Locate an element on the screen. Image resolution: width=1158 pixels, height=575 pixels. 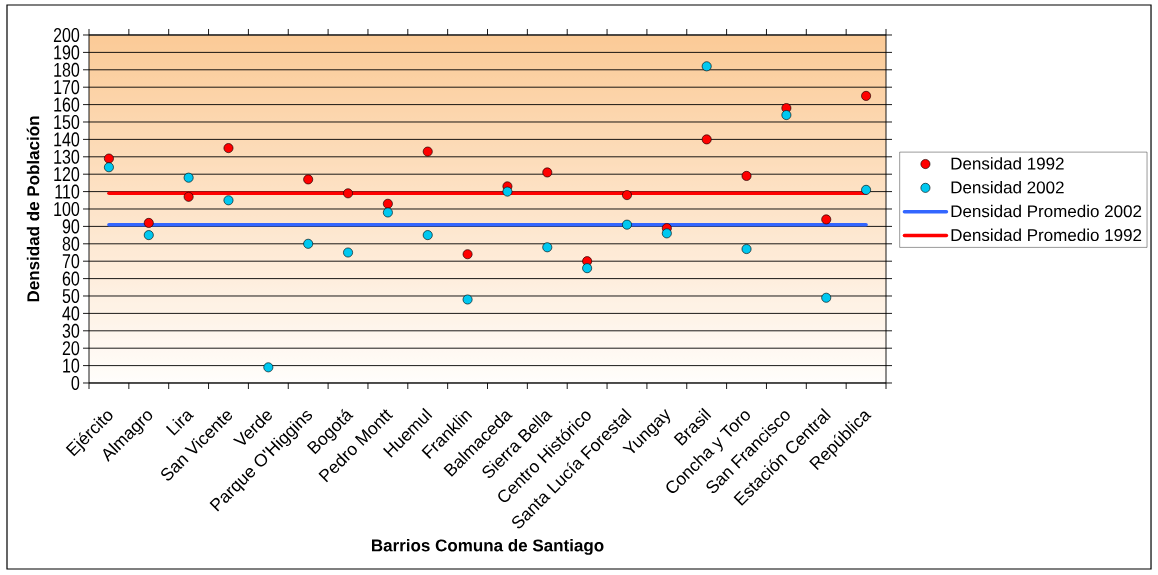
legend-label: Densidad 1992 is located at coordinates (1007, 163).